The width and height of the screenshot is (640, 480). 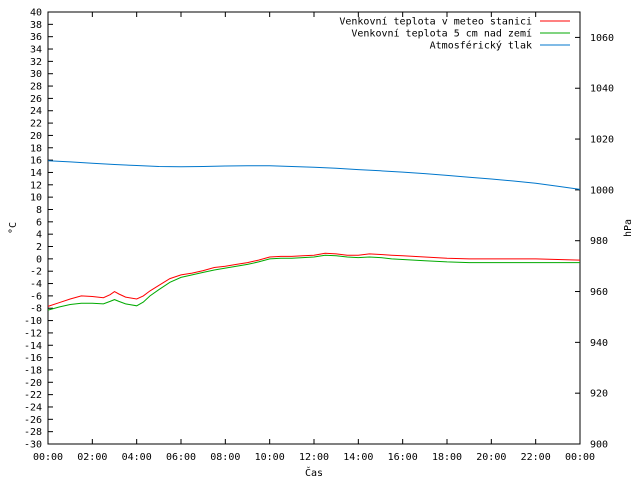 I want to click on y-right-tick-label: 1000, so click(x=602, y=190).